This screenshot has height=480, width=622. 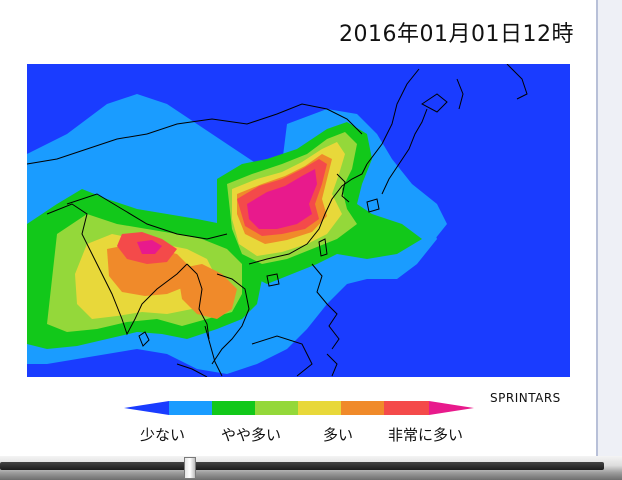 What do you see at coordinates (404, 151) in the screenshot?
I see `coastline-japan` at bounding box center [404, 151].